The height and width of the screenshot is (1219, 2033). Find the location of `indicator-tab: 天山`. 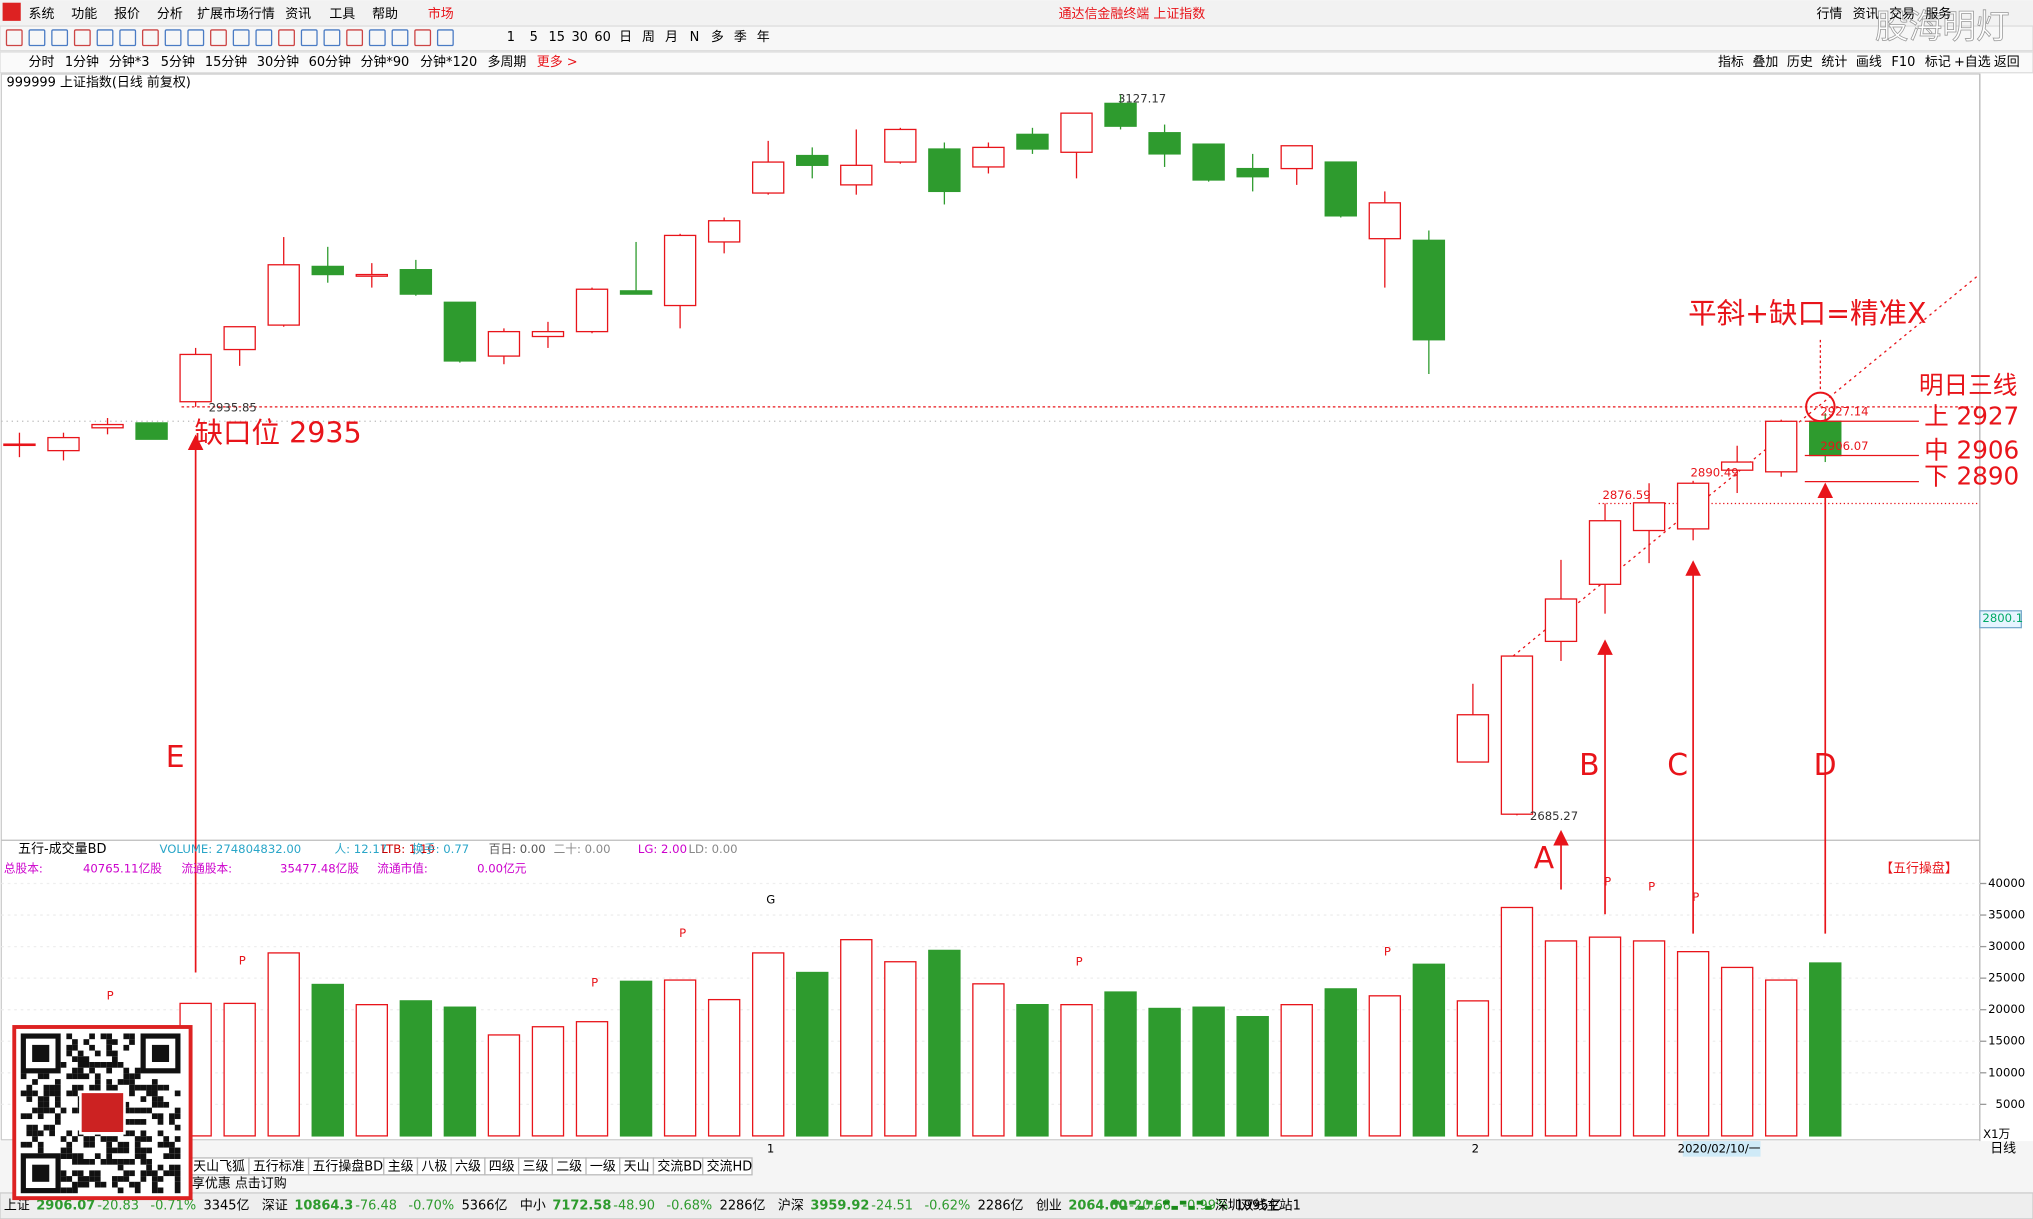

indicator-tab: 天山 is located at coordinates (637, 1167).